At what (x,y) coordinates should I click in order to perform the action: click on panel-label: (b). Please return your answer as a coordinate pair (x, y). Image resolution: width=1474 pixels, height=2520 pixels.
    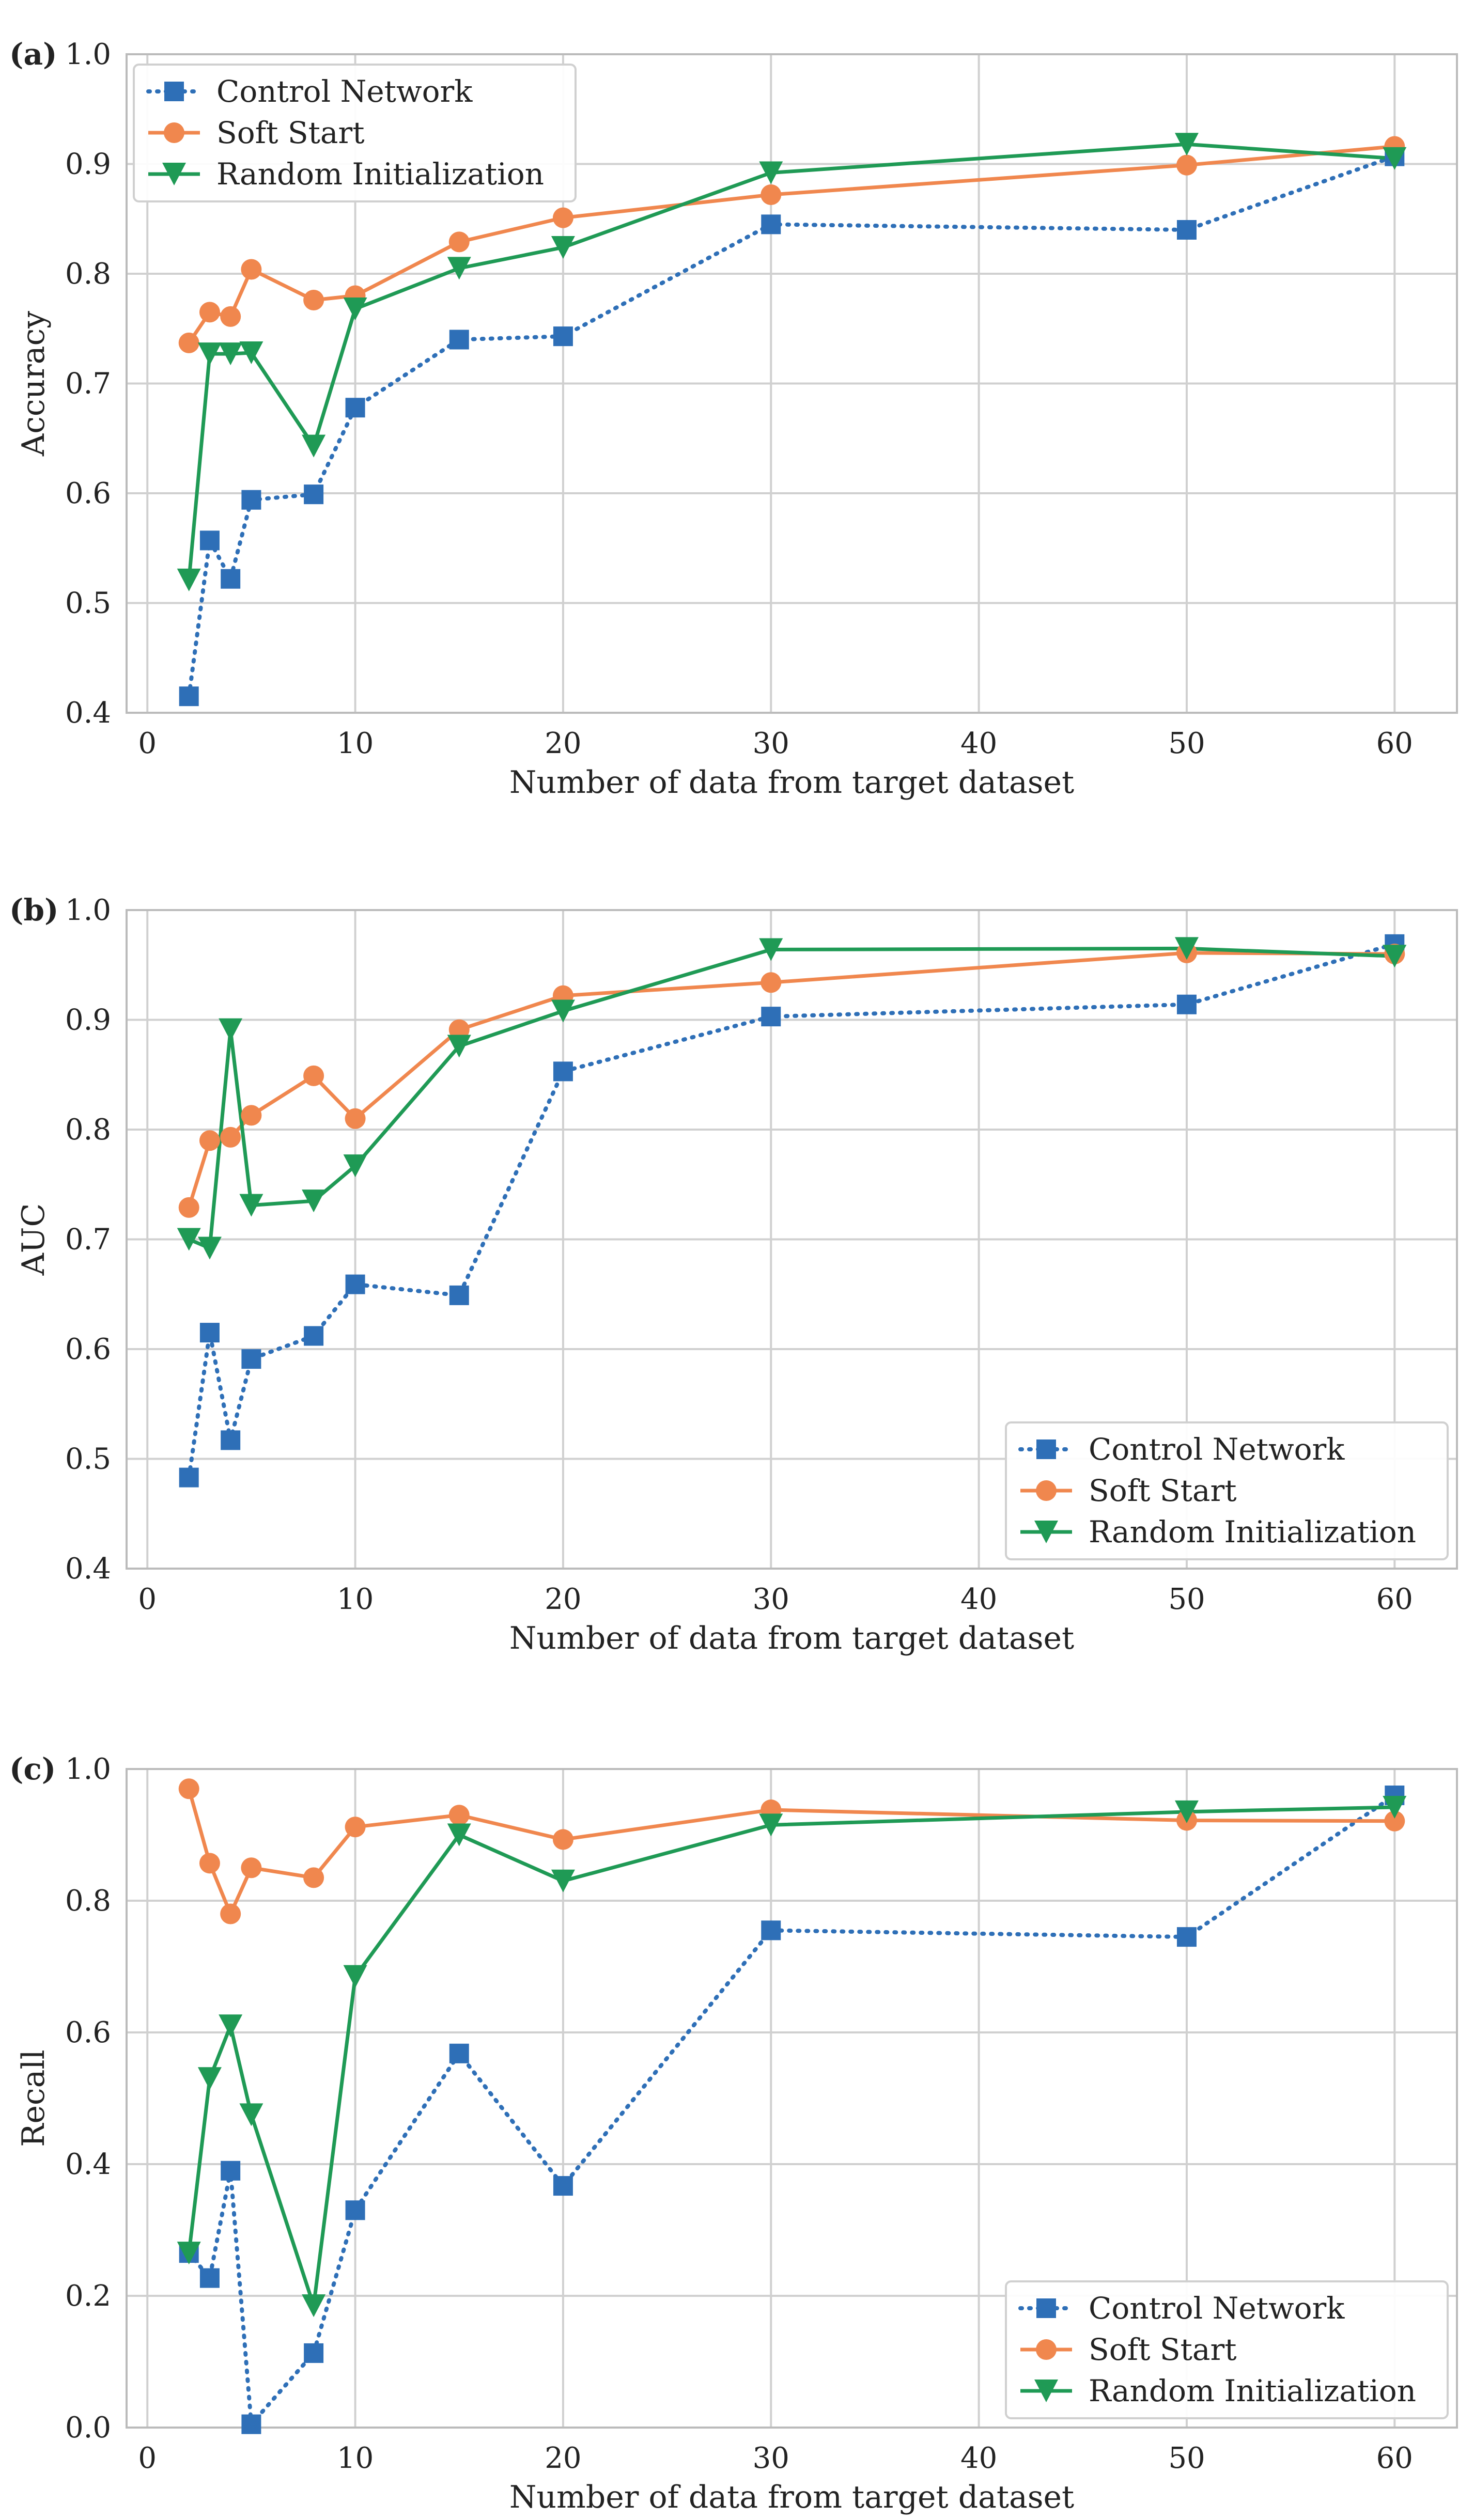
    Looking at the image, I should click on (34, 910).